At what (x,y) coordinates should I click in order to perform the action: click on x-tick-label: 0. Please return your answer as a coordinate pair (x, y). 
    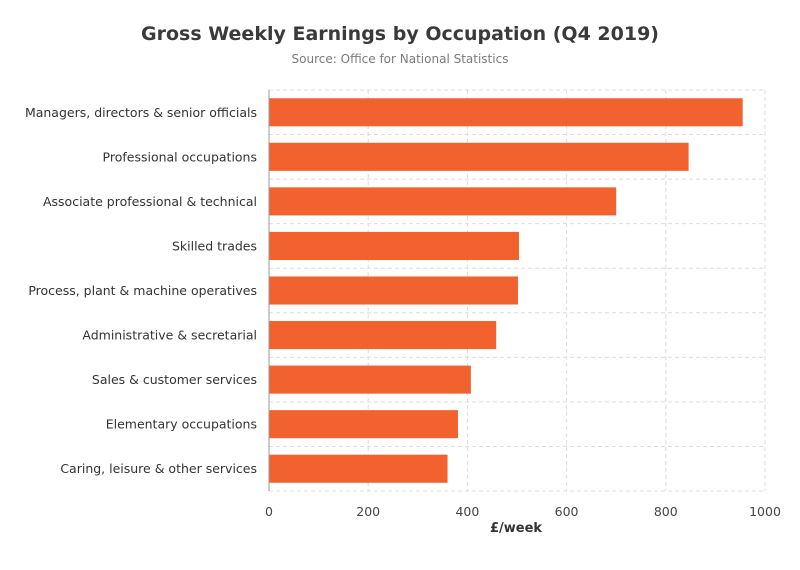
    Looking at the image, I should click on (269, 511).